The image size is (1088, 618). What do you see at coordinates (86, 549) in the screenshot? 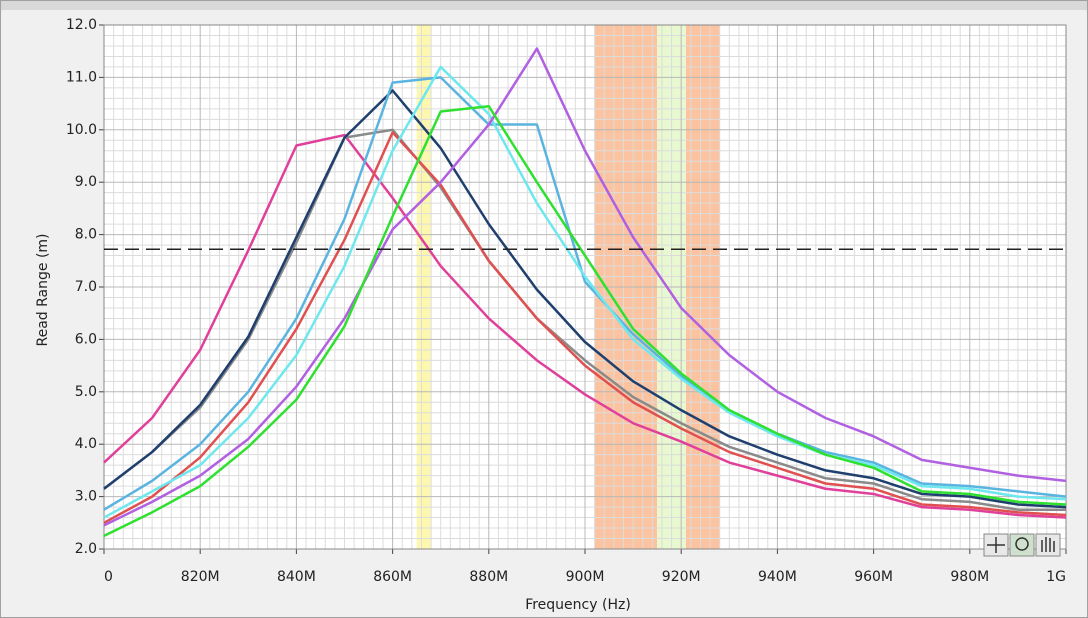
I see `y-tick-label: 2.0` at bounding box center [86, 549].